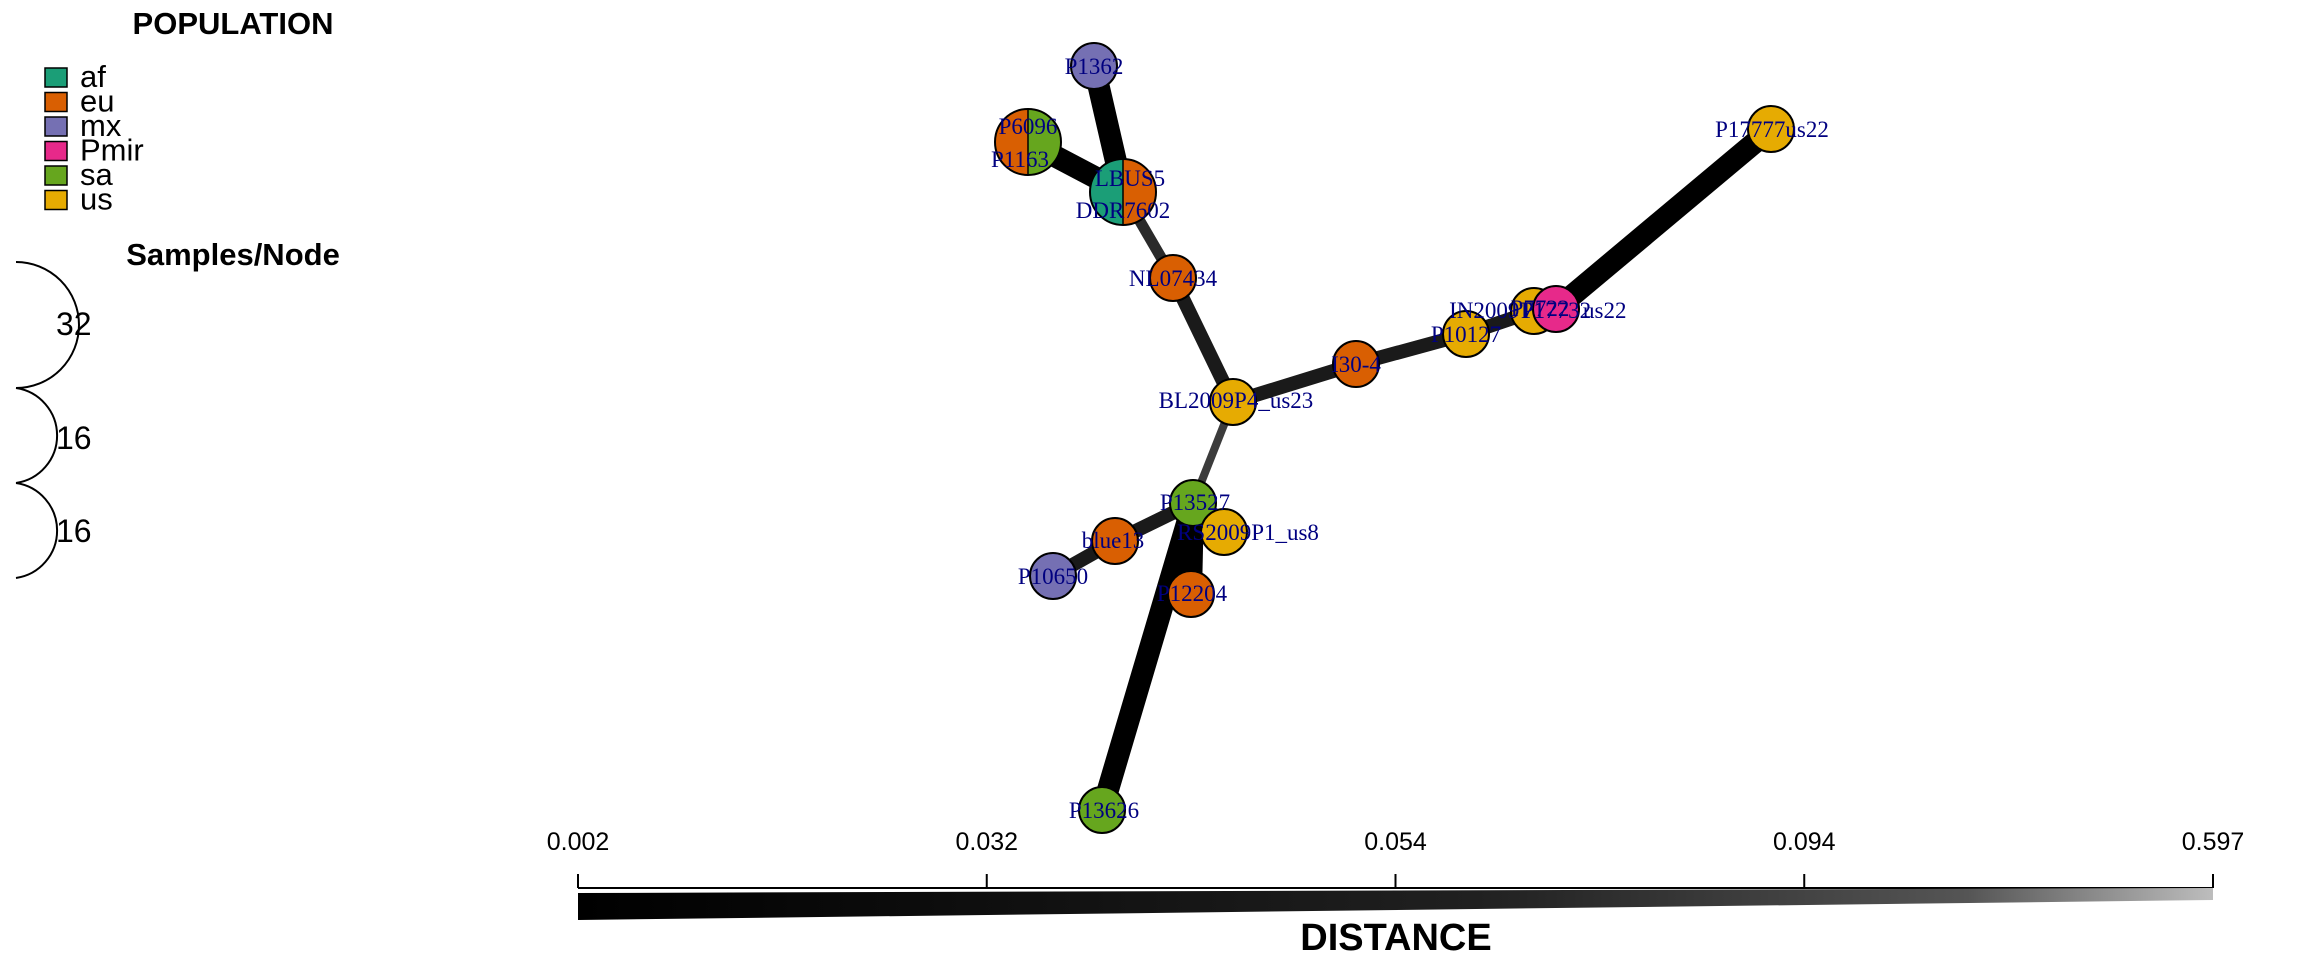 Image resolution: width=2304 pixels, height=960 pixels. What do you see at coordinates (1028, 126) in the screenshot?
I see `node-label-P6096: P6096` at bounding box center [1028, 126].